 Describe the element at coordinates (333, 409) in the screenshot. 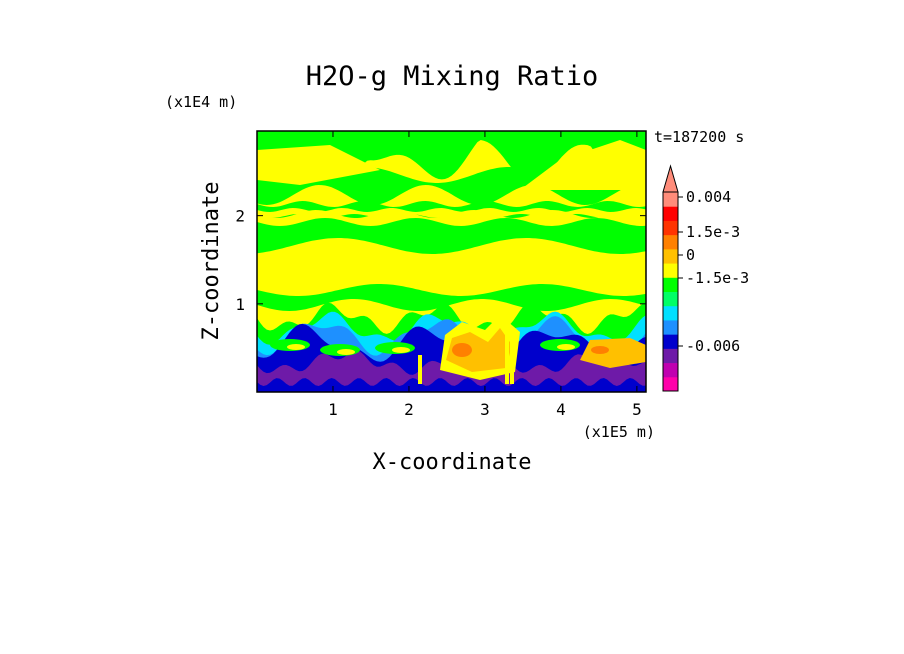

I see `x-tick-label: 1` at that location.